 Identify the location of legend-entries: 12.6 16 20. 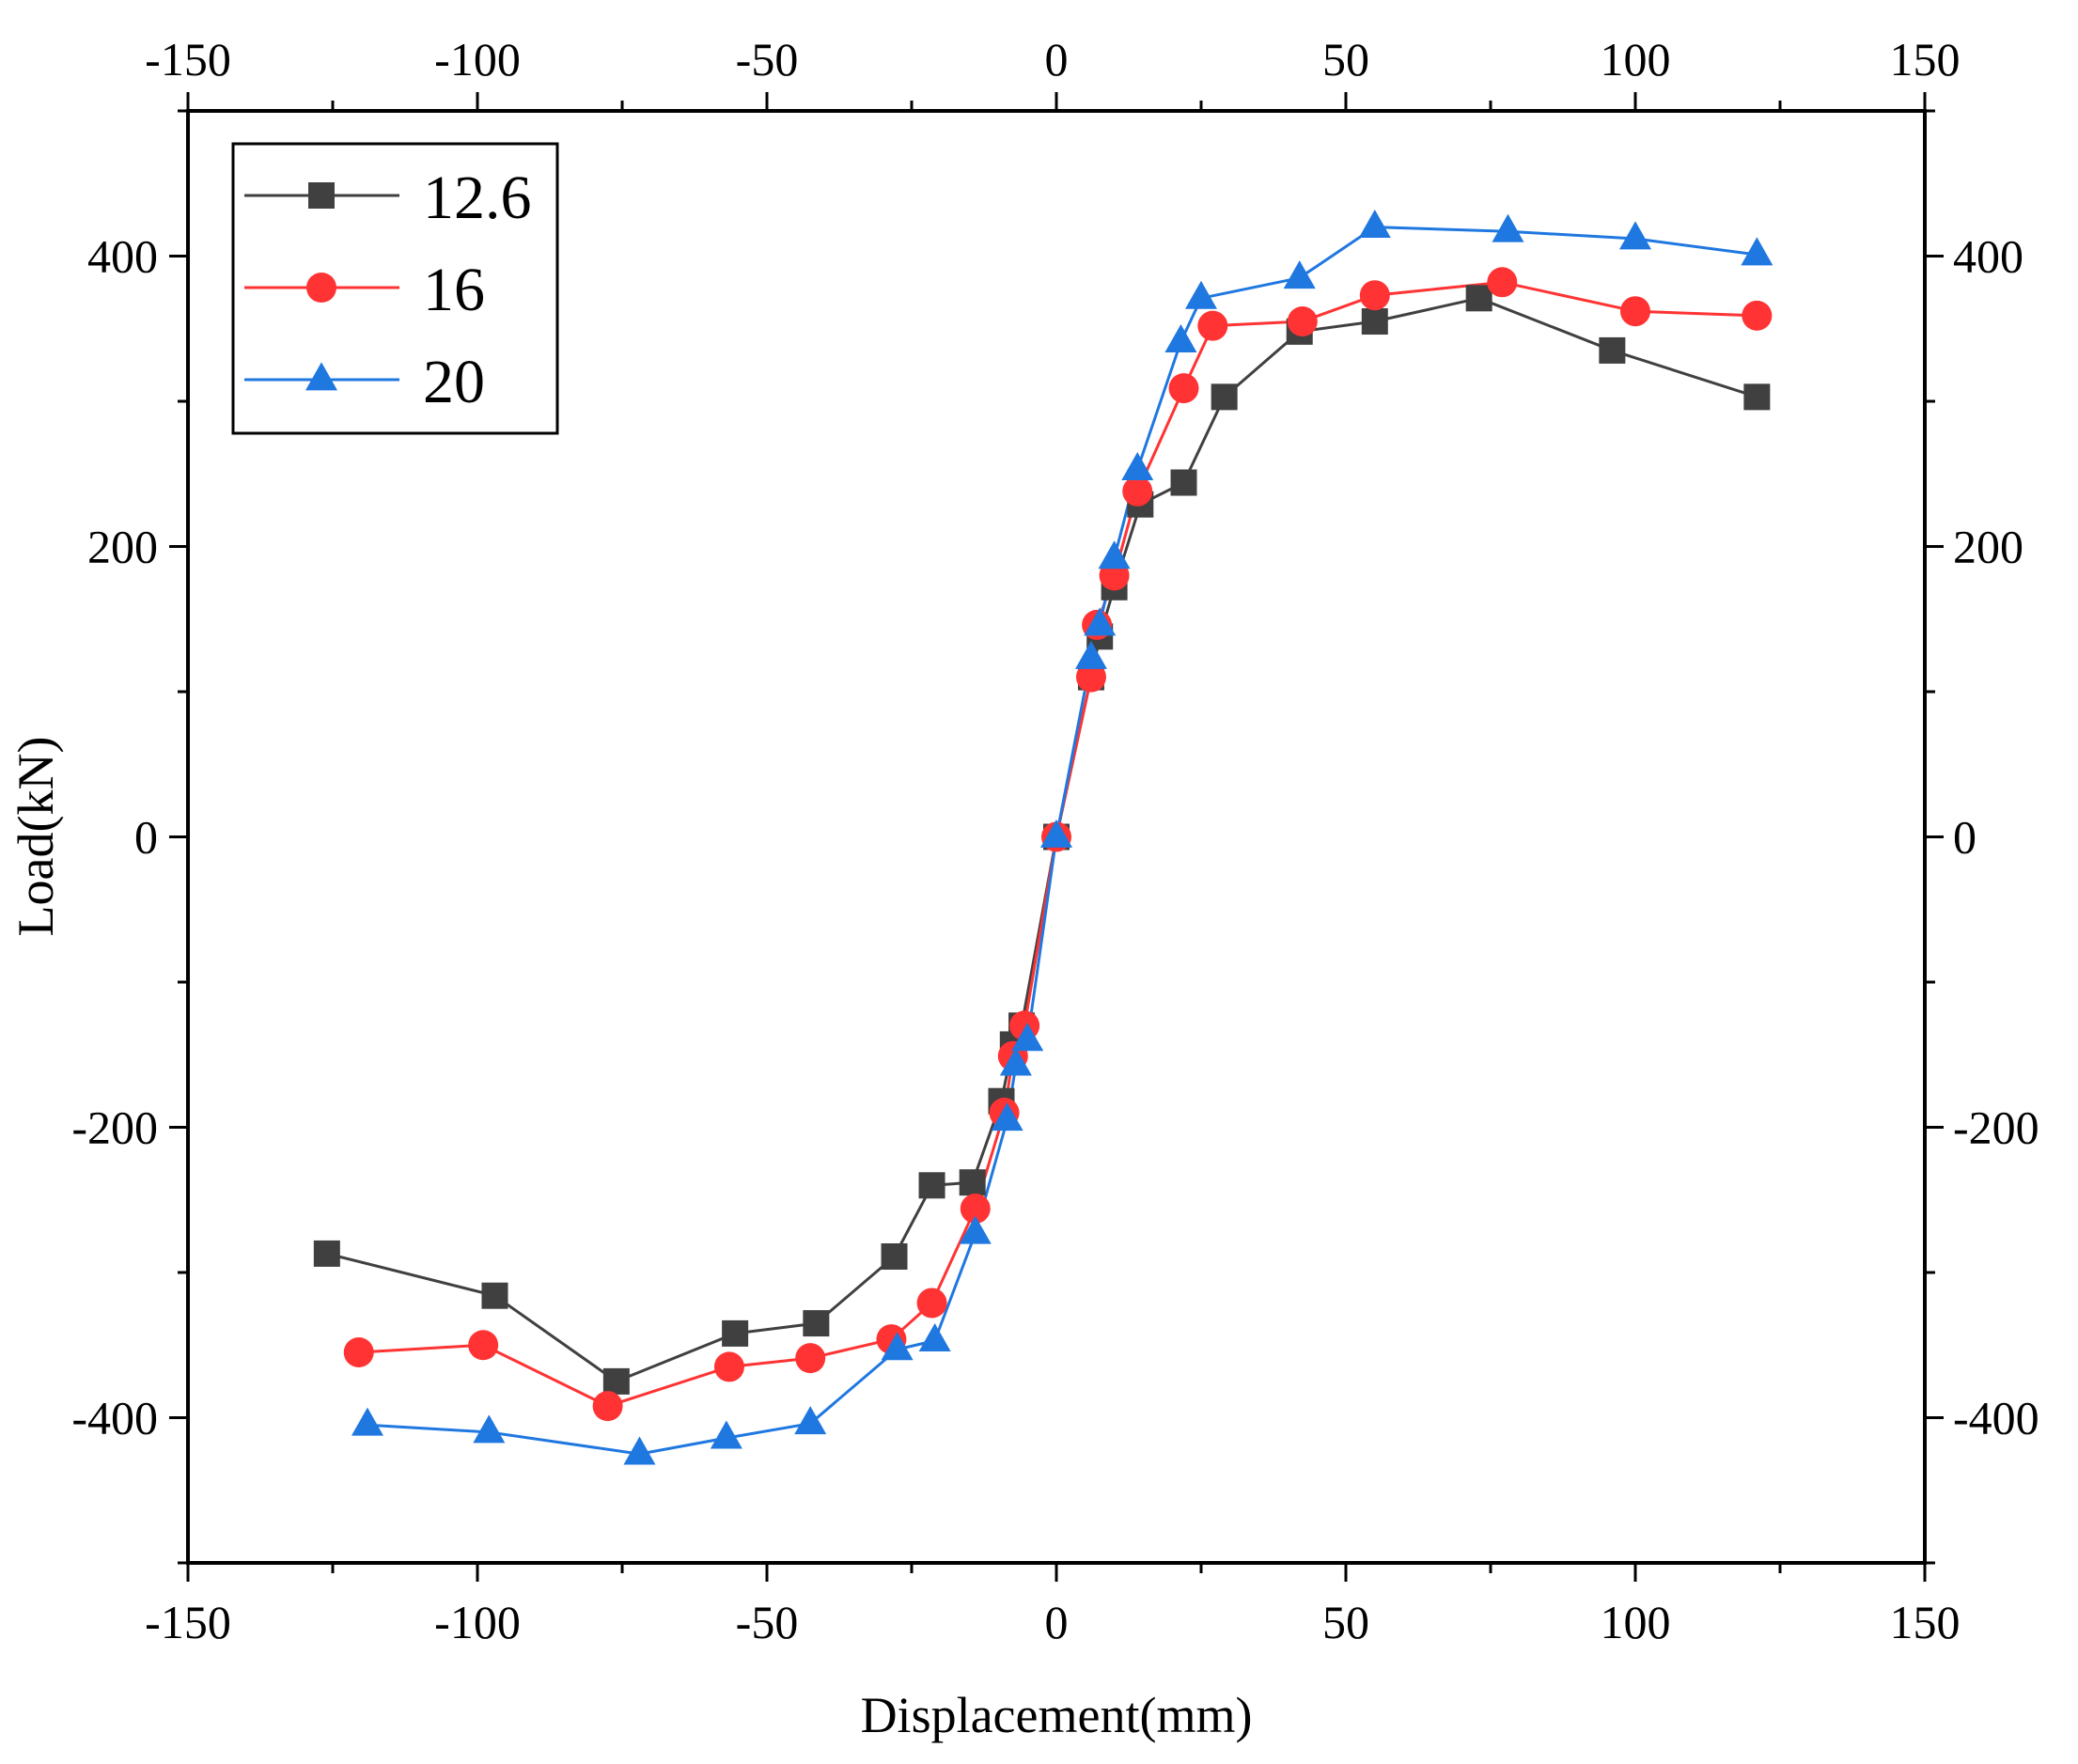
(388, 290).